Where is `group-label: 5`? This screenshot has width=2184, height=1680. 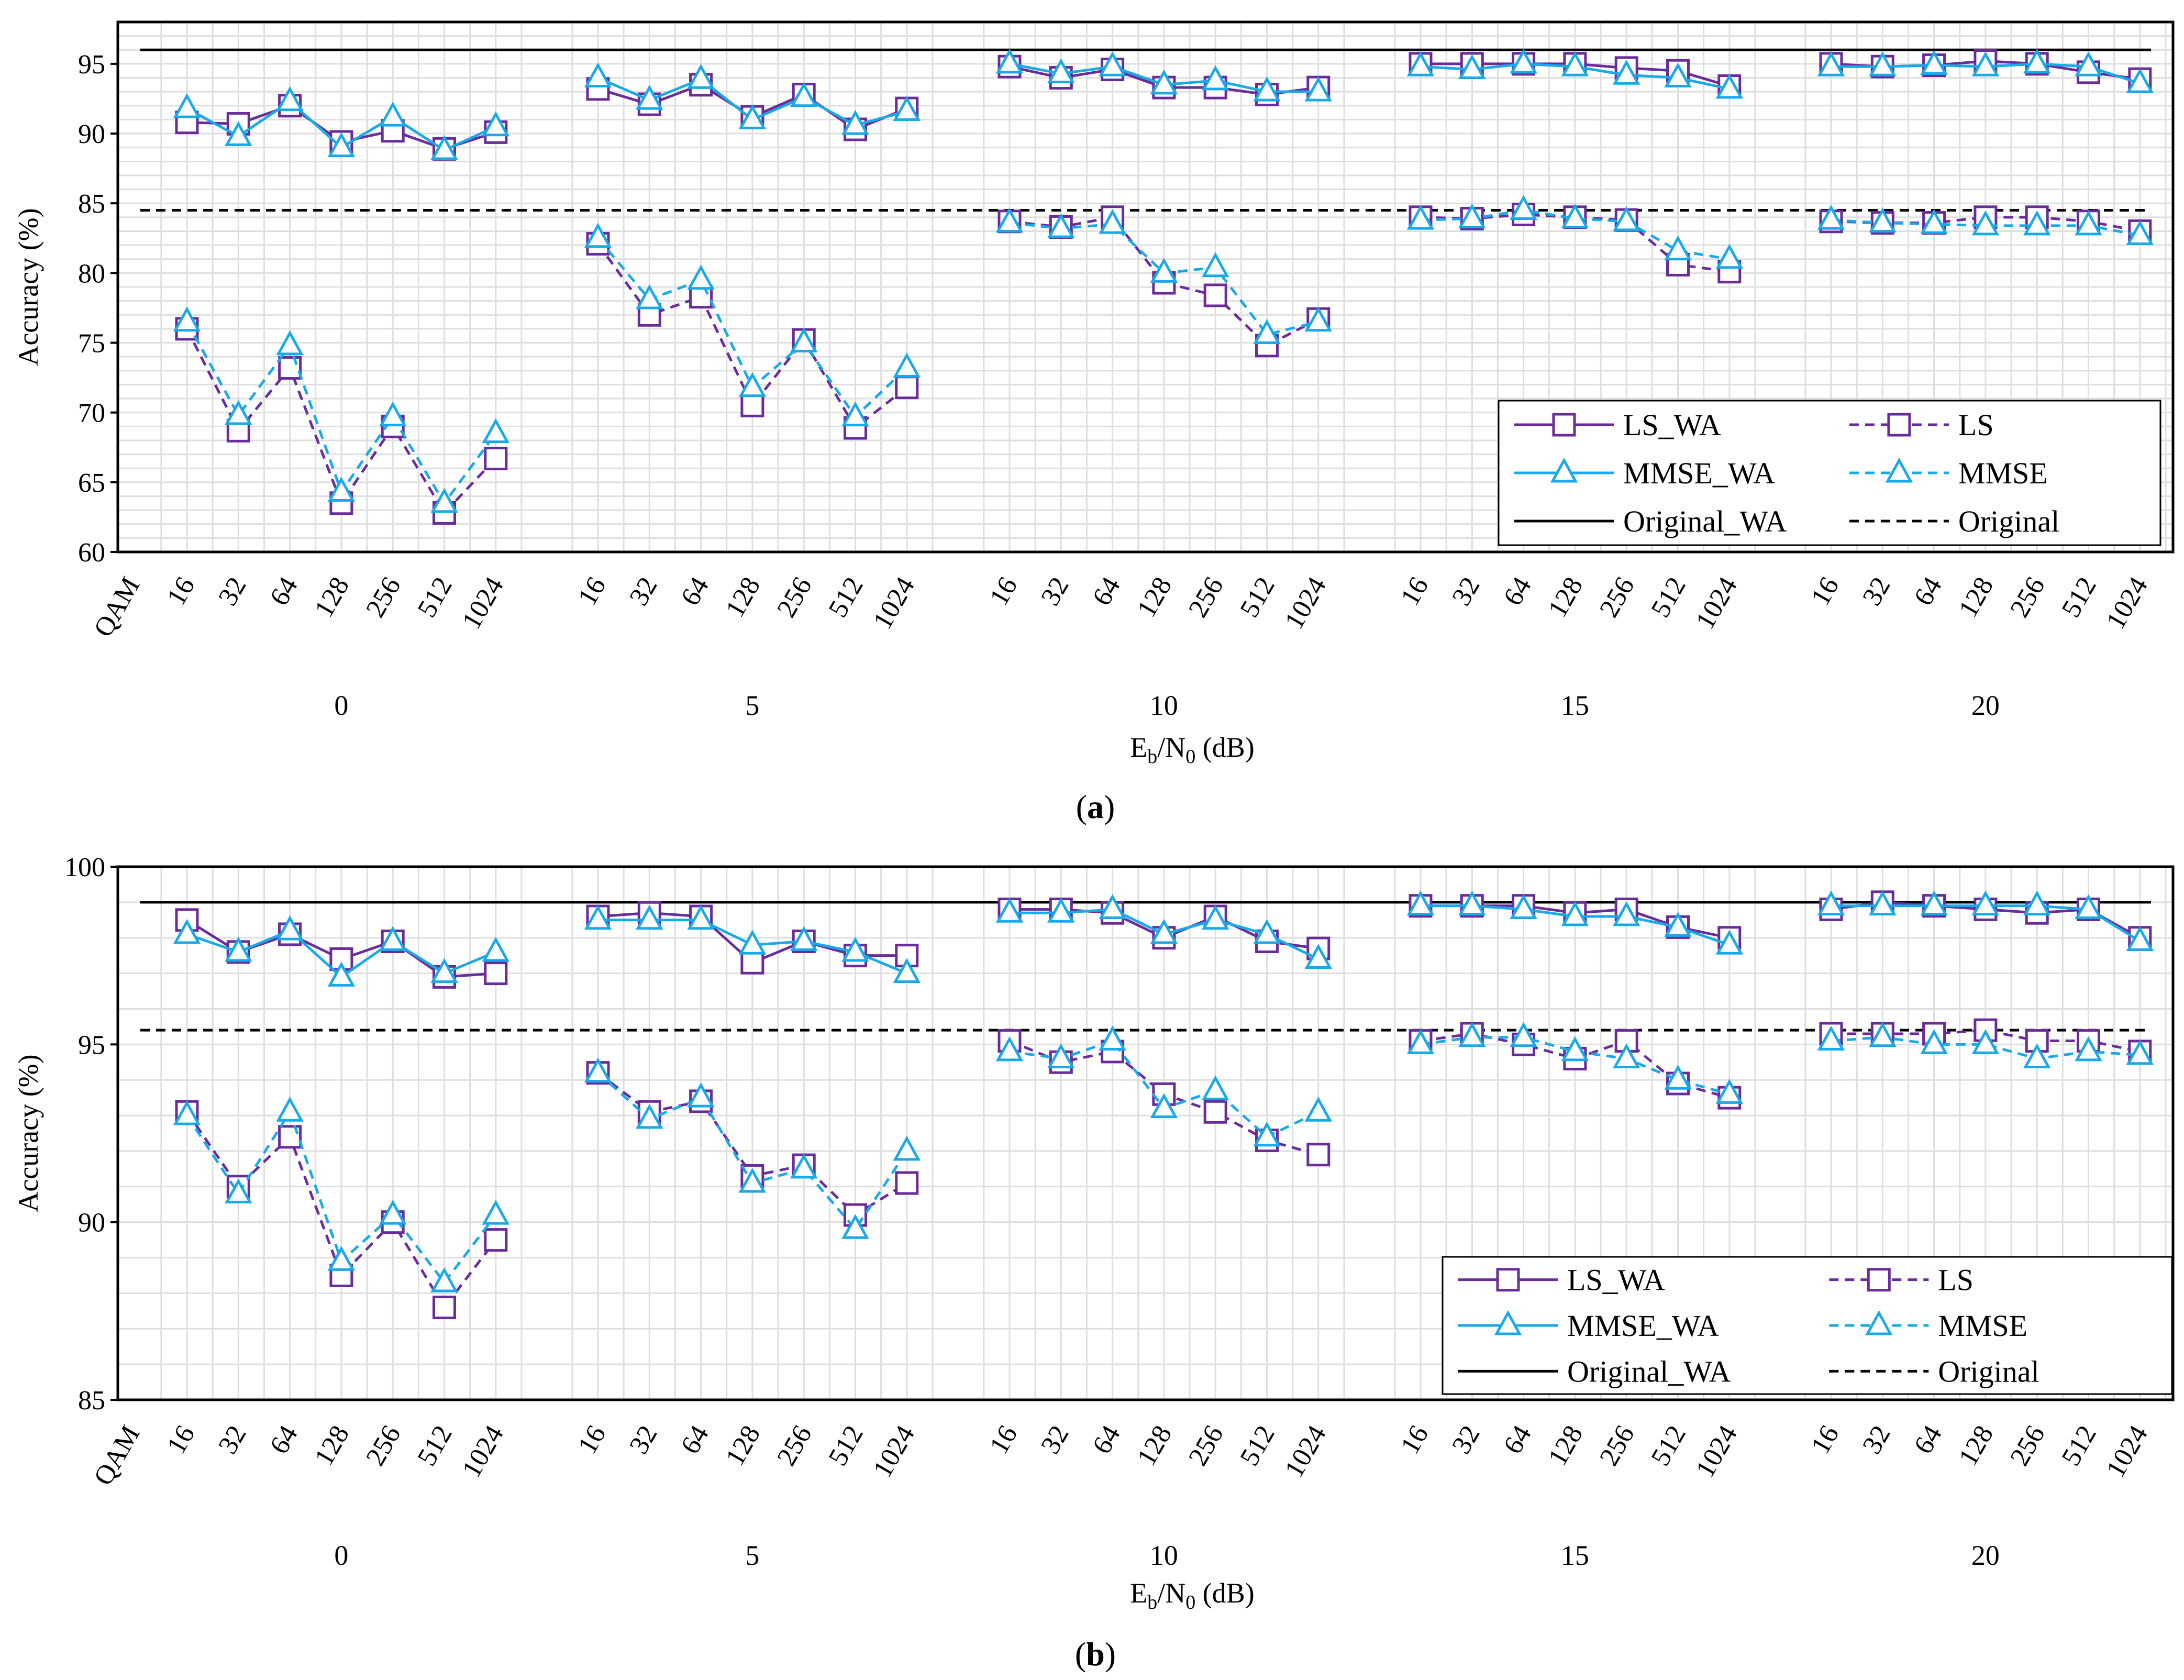
group-label: 5 is located at coordinates (752, 705).